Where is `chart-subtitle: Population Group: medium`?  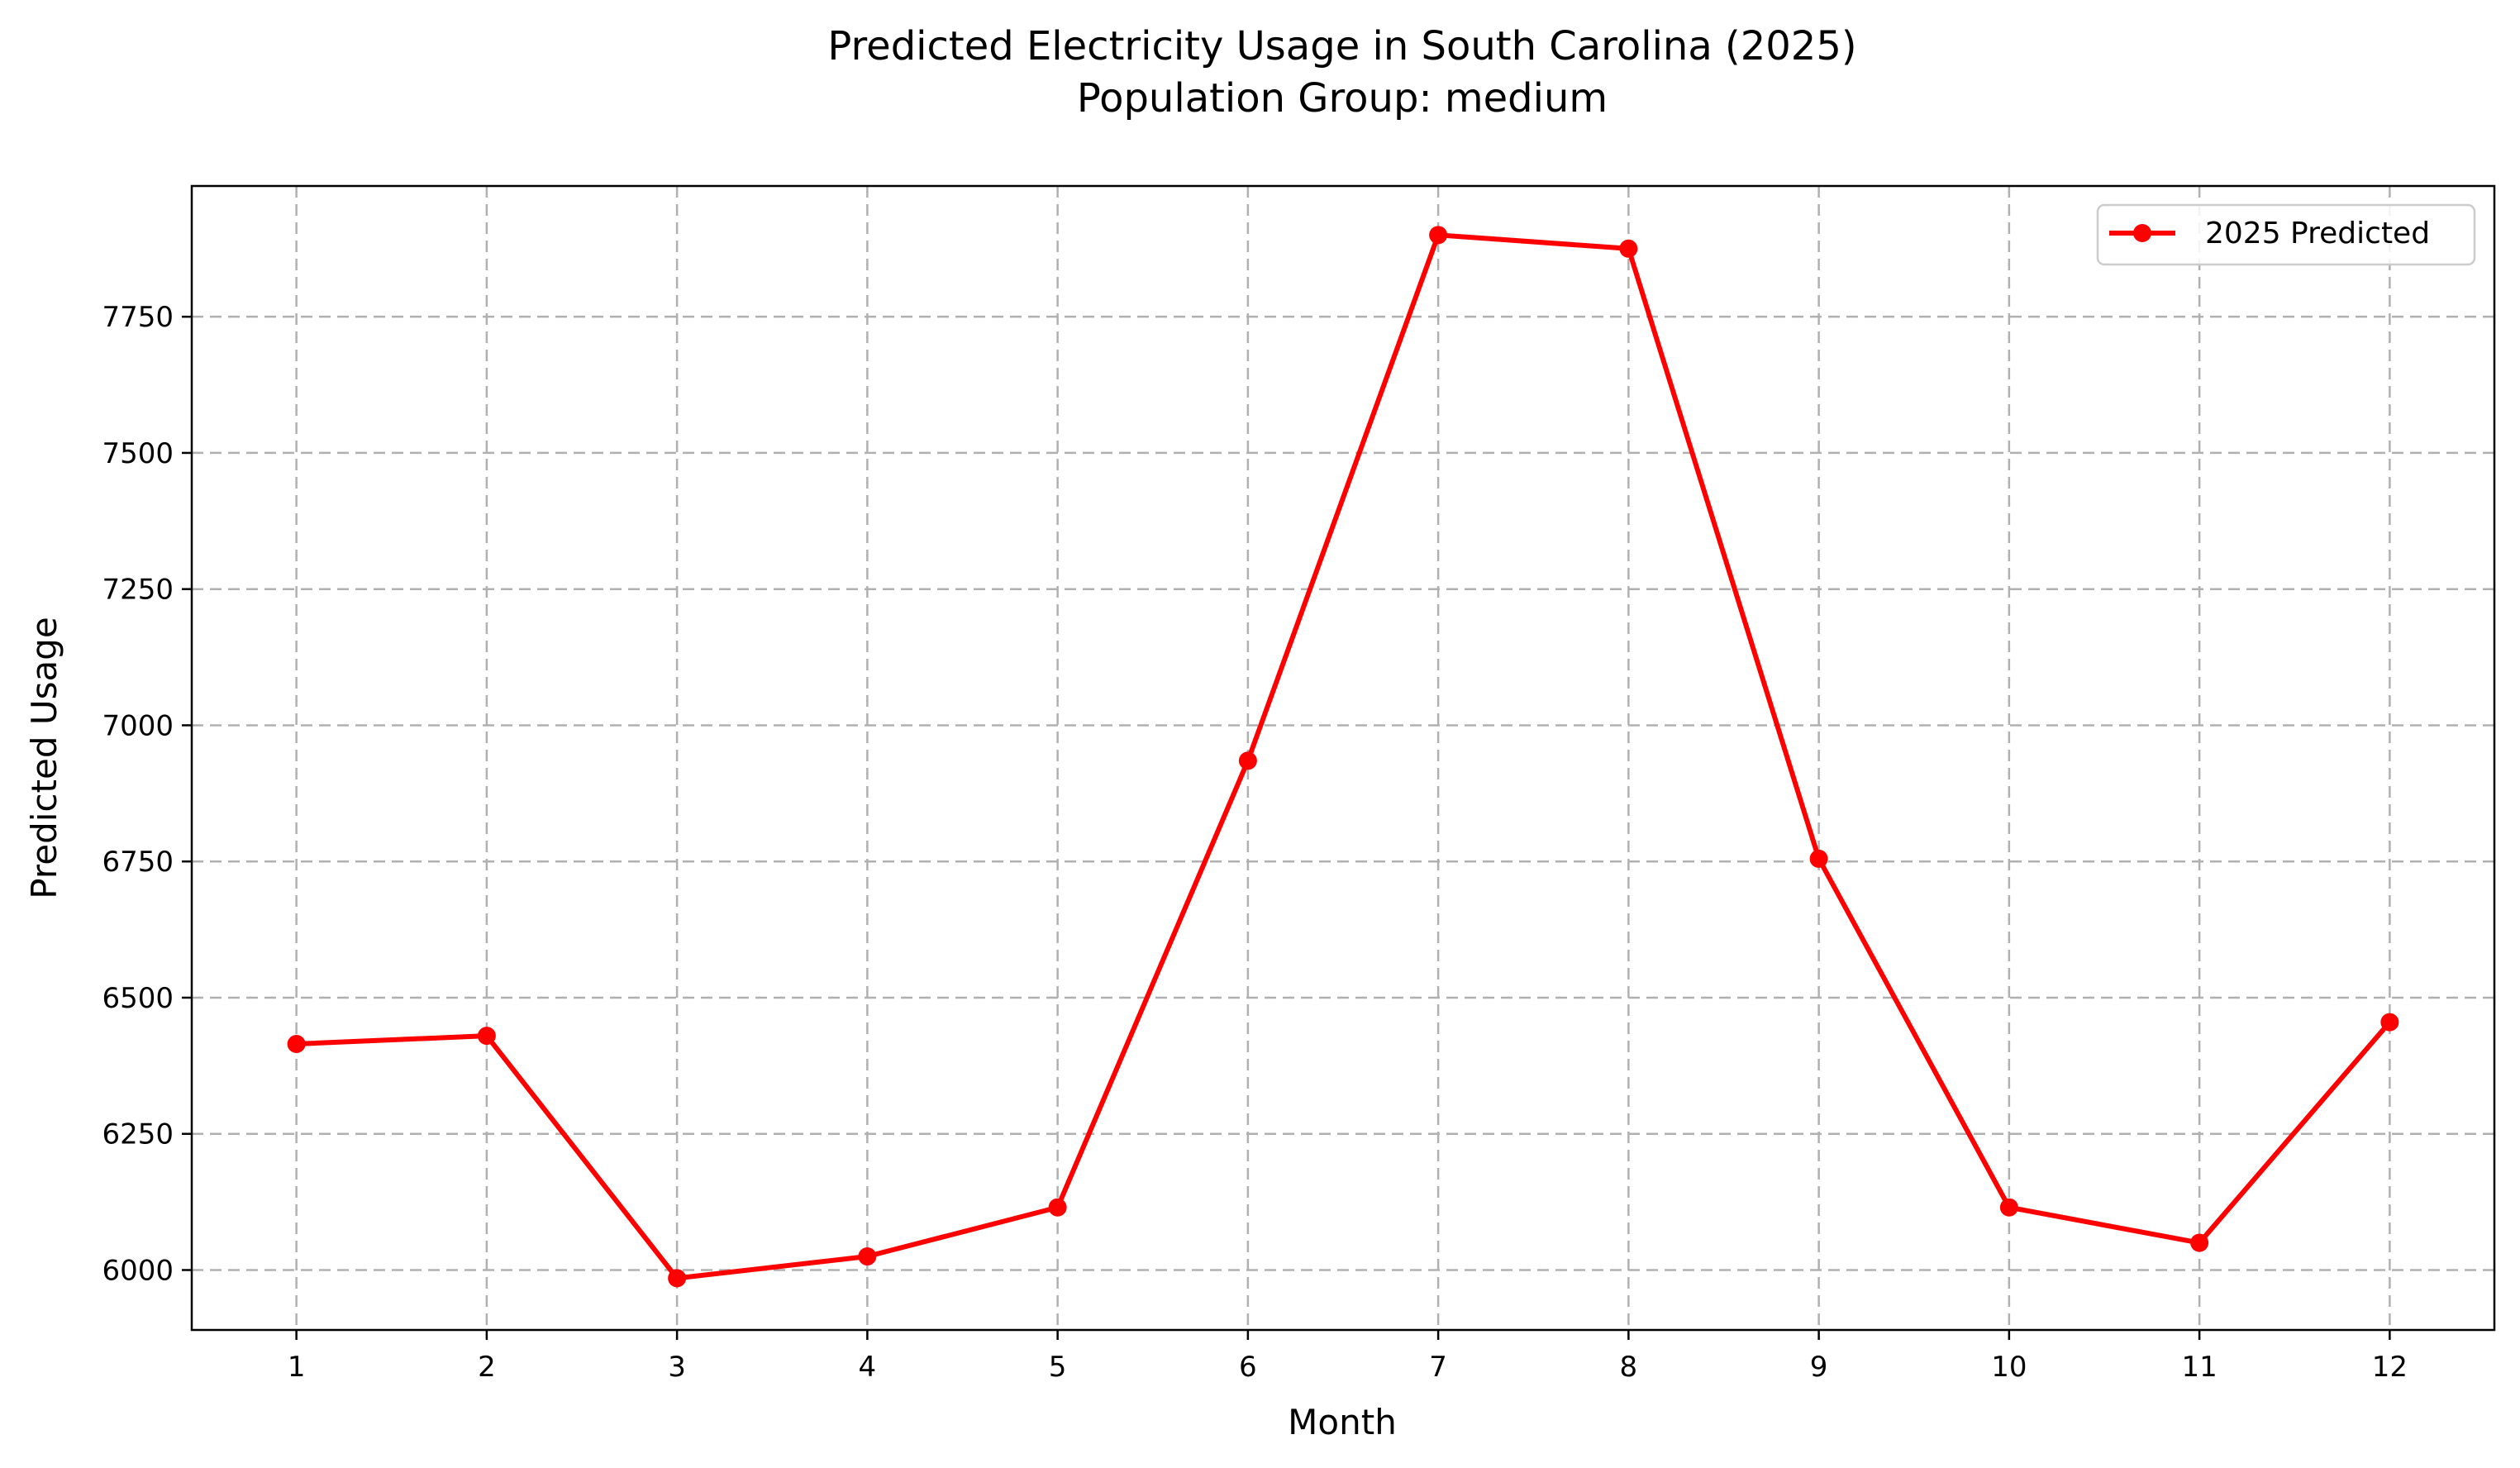
chart-subtitle: Population Group: medium is located at coordinates (1342, 98).